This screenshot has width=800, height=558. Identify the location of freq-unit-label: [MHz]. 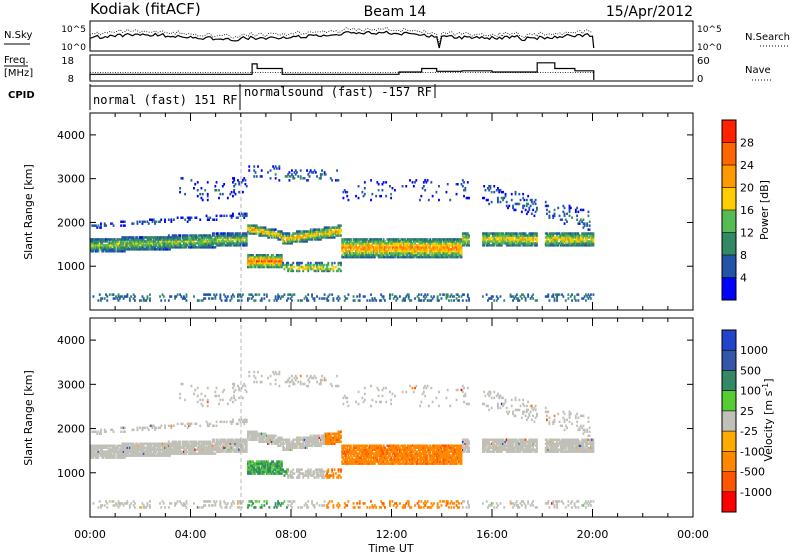
(18, 73).